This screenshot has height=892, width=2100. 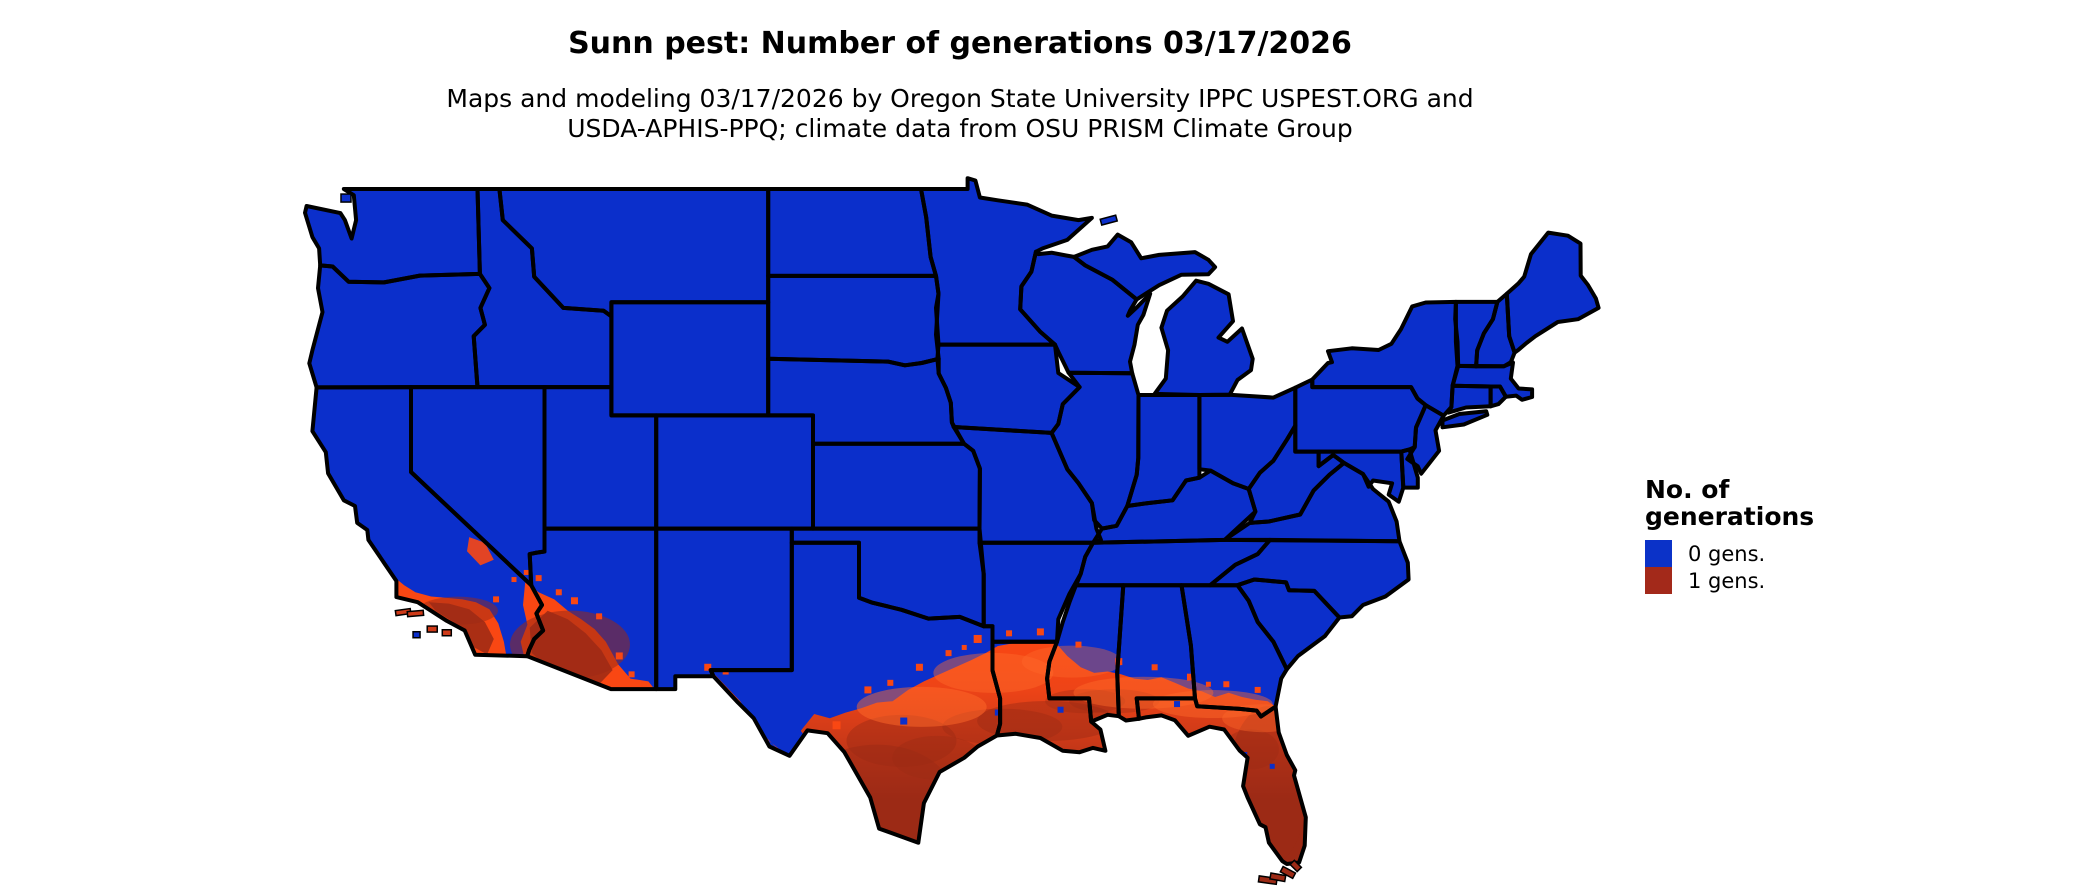 I want to click on state-border-mil, so click(x=1203, y=337).